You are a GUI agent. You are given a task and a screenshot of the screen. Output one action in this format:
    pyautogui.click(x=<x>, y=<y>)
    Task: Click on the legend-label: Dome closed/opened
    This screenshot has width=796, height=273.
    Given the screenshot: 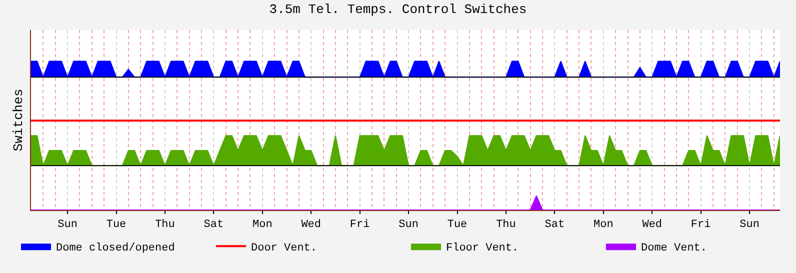 What is the action you would take?
    pyautogui.click(x=115, y=248)
    